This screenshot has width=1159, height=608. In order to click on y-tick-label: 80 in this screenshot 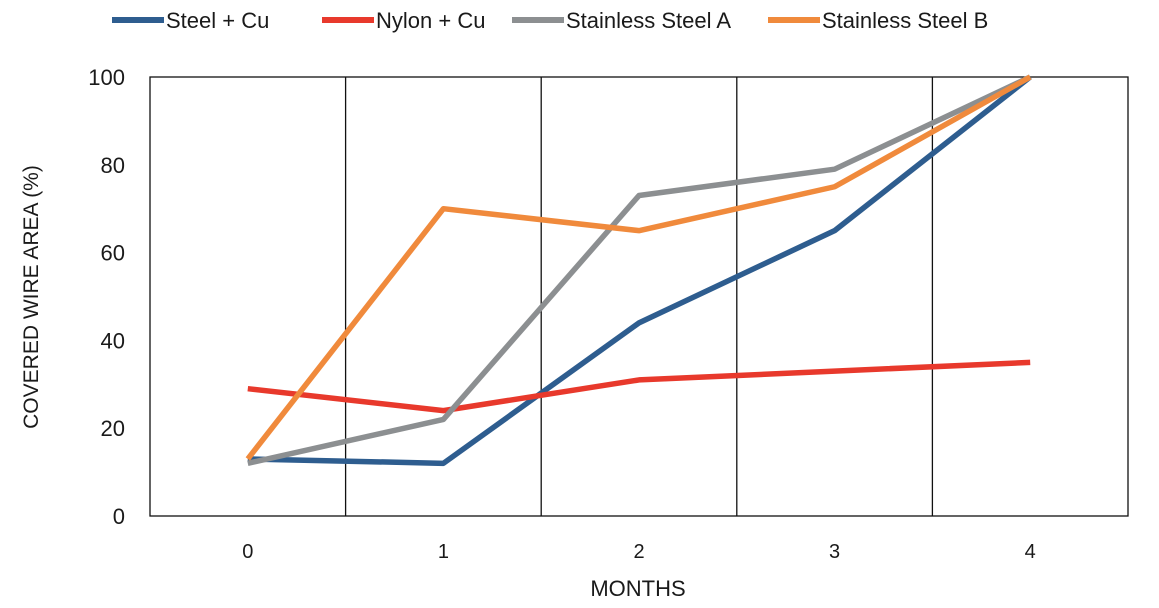, I will do `click(113, 165)`.